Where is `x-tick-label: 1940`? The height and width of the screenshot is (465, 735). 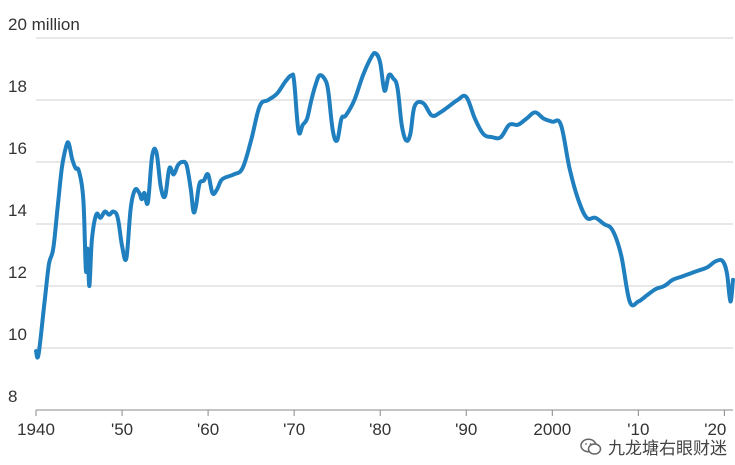 x-tick-label: 1940 is located at coordinates (36, 429).